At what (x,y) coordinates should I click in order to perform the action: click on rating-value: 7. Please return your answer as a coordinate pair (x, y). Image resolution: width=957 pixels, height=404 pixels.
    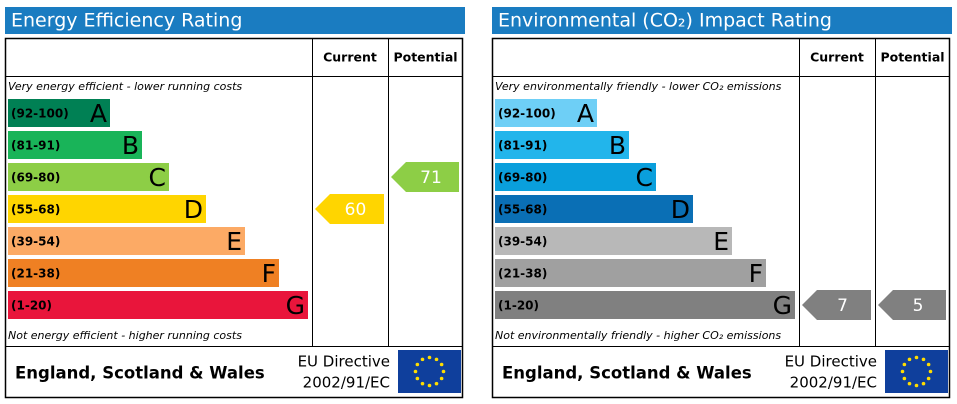
    Looking at the image, I should click on (842, 306).